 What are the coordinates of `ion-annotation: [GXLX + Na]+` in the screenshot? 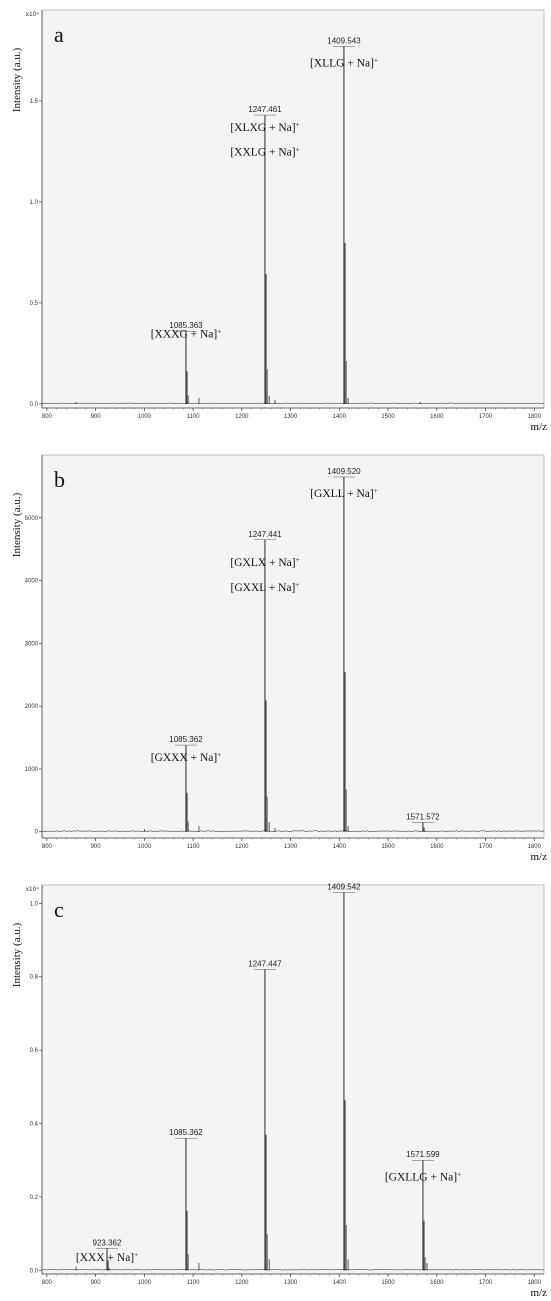 It's located at (264, 562).